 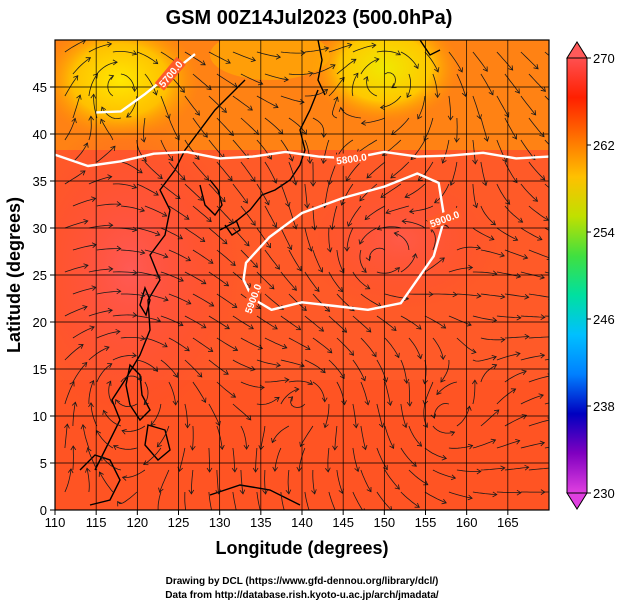 I want to click on warm-region-west, so click(x=147, y=270).